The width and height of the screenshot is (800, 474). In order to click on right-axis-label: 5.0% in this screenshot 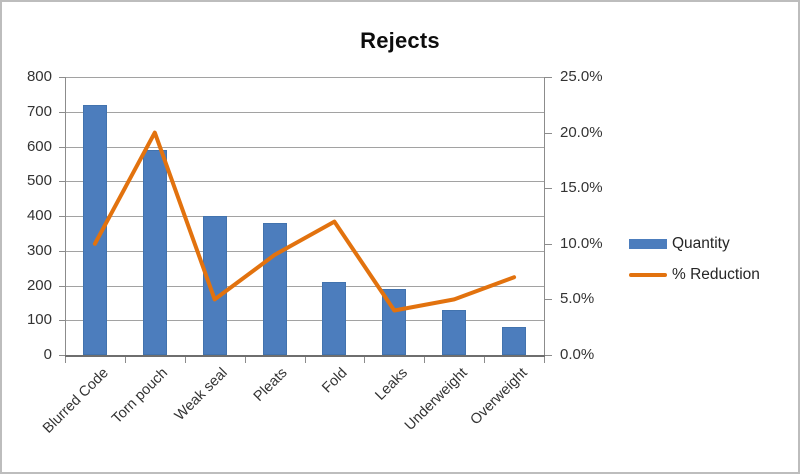, I will do `click(577, 299)`.